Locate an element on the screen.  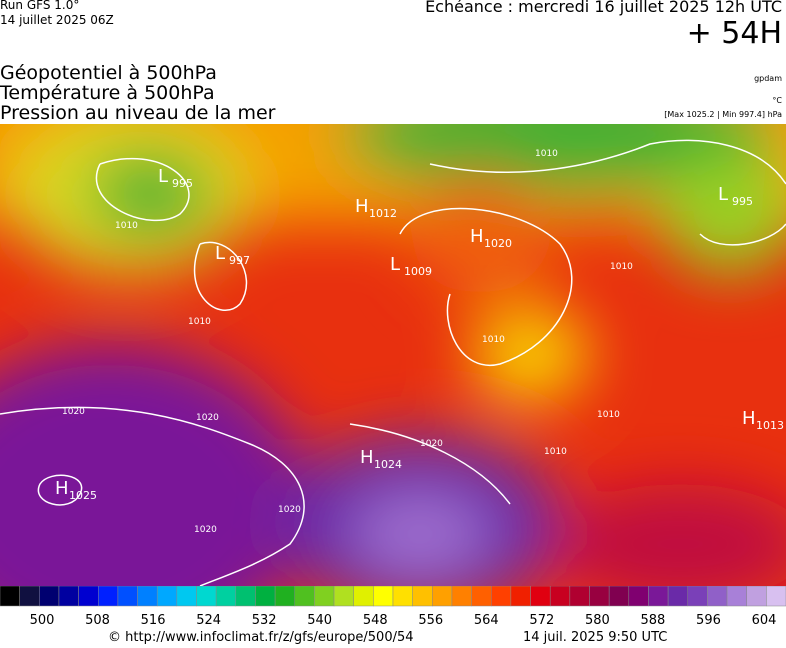
field: Géopotentiel à 500hPa is located at coordinates (108, 73).